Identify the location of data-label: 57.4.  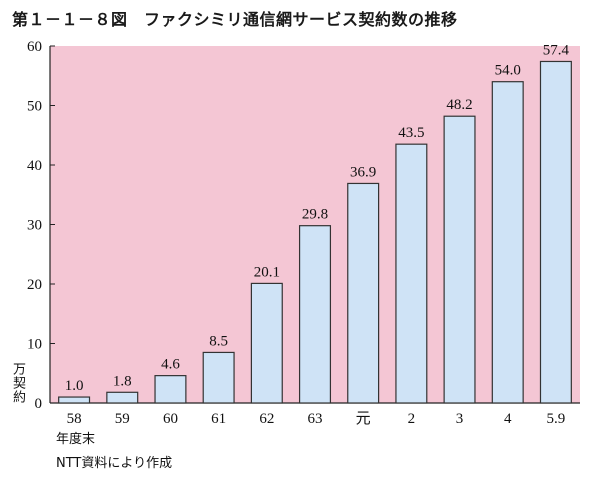
(556, 50).